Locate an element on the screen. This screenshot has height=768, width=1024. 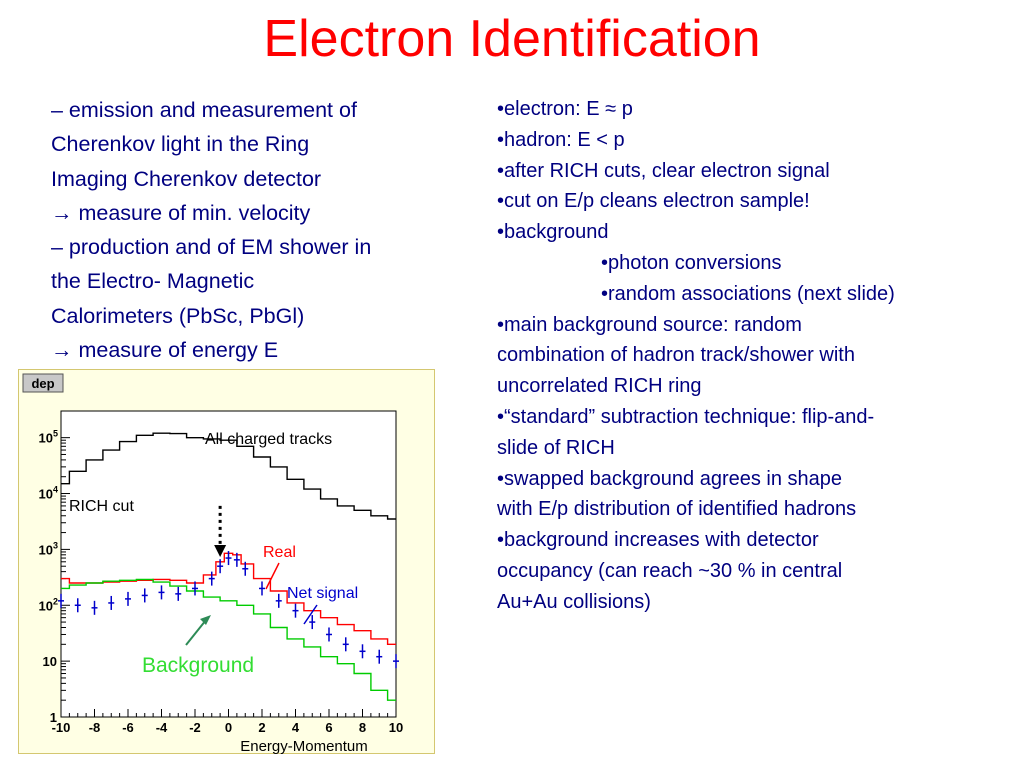
hist-name-label: dep is located at coordinates (42, 383).